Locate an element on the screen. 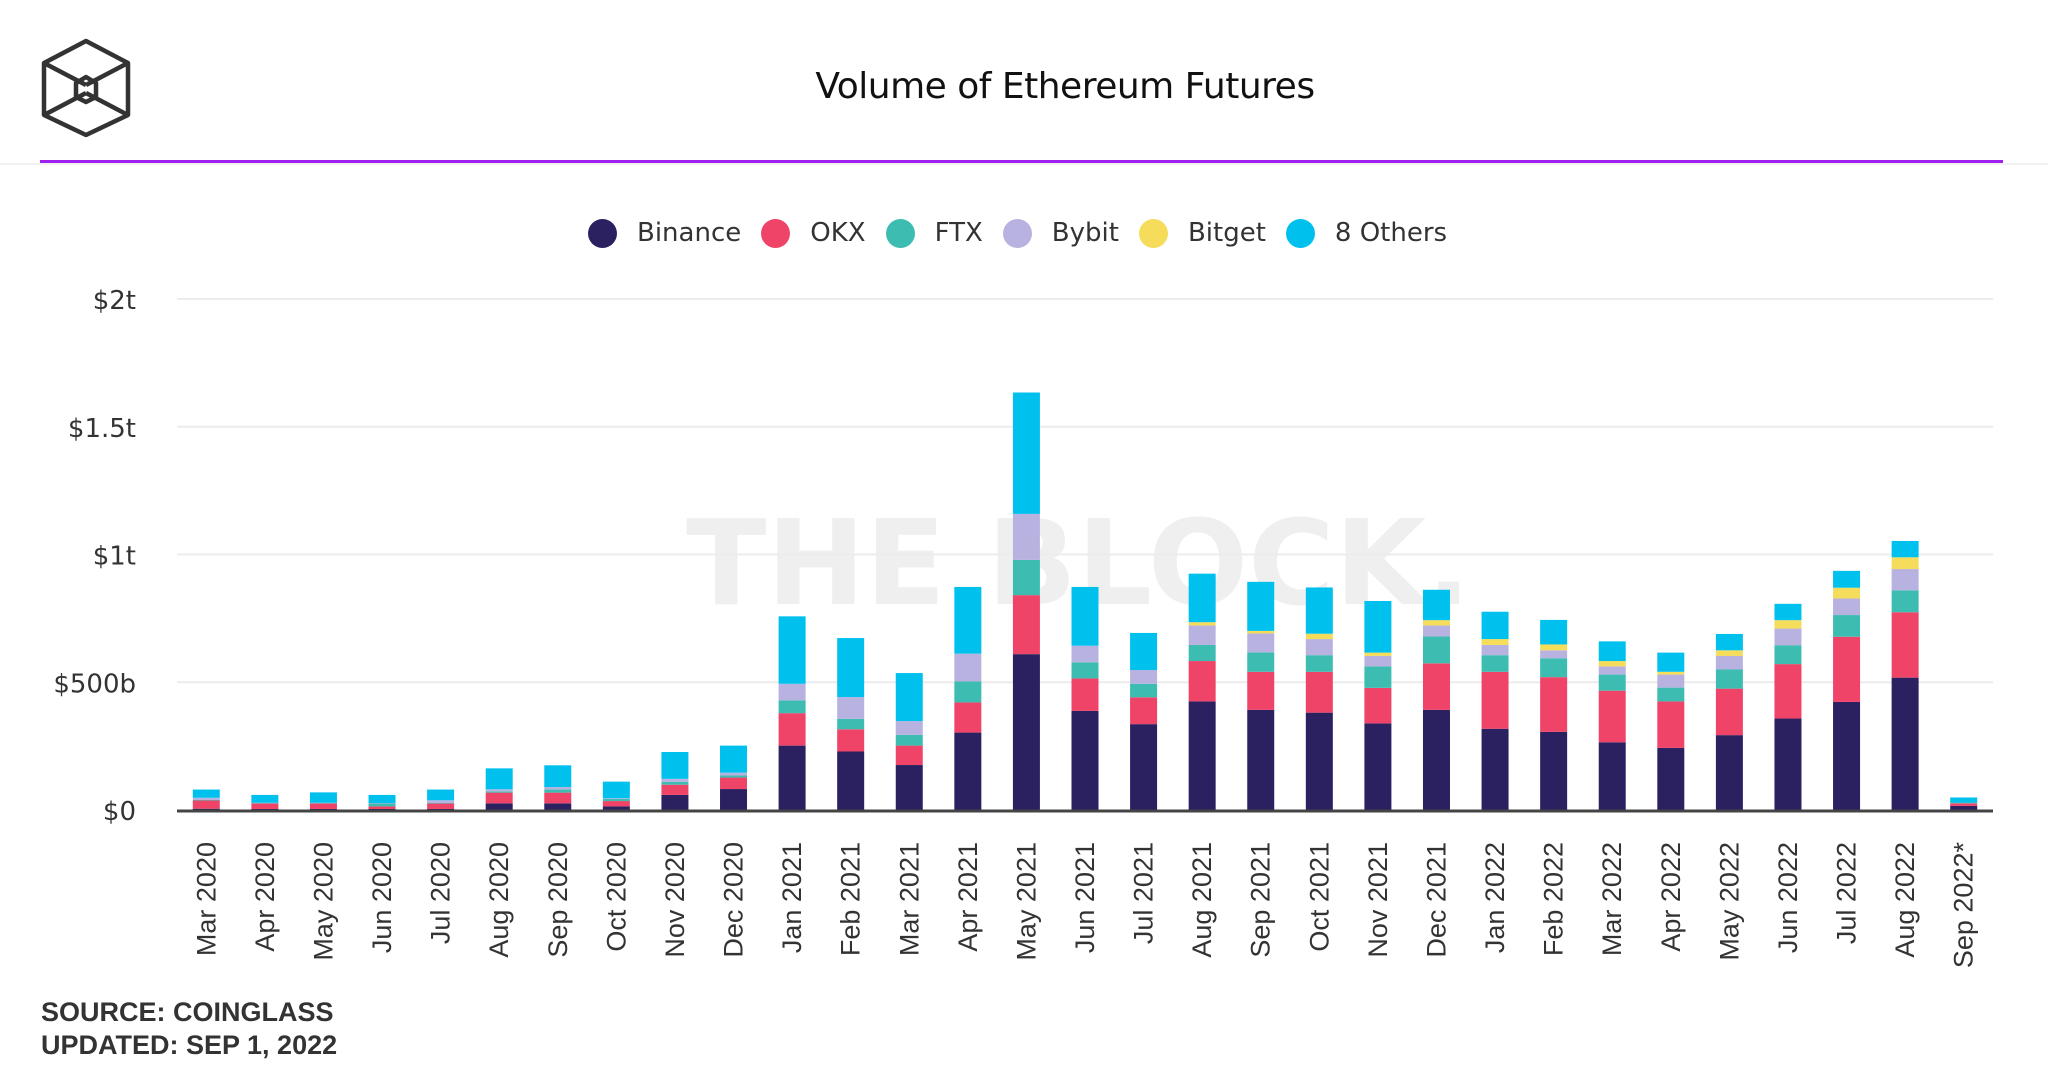 The width and height of the screenshot is (2048, 1075). legend-item-bitget: Bitget is located at coordinates (1202, 233).